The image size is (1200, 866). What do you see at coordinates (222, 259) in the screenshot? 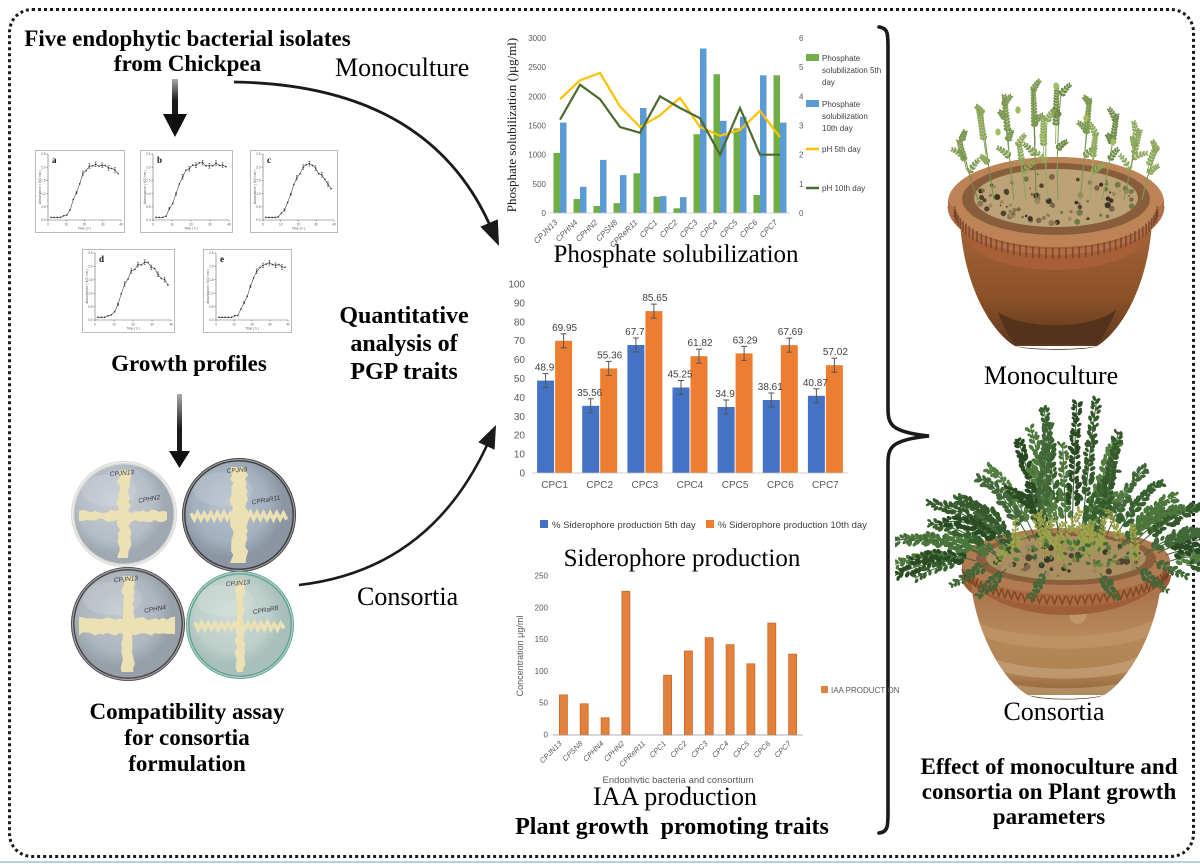
I see `svg-text: e` at bounding box center [222, 259].